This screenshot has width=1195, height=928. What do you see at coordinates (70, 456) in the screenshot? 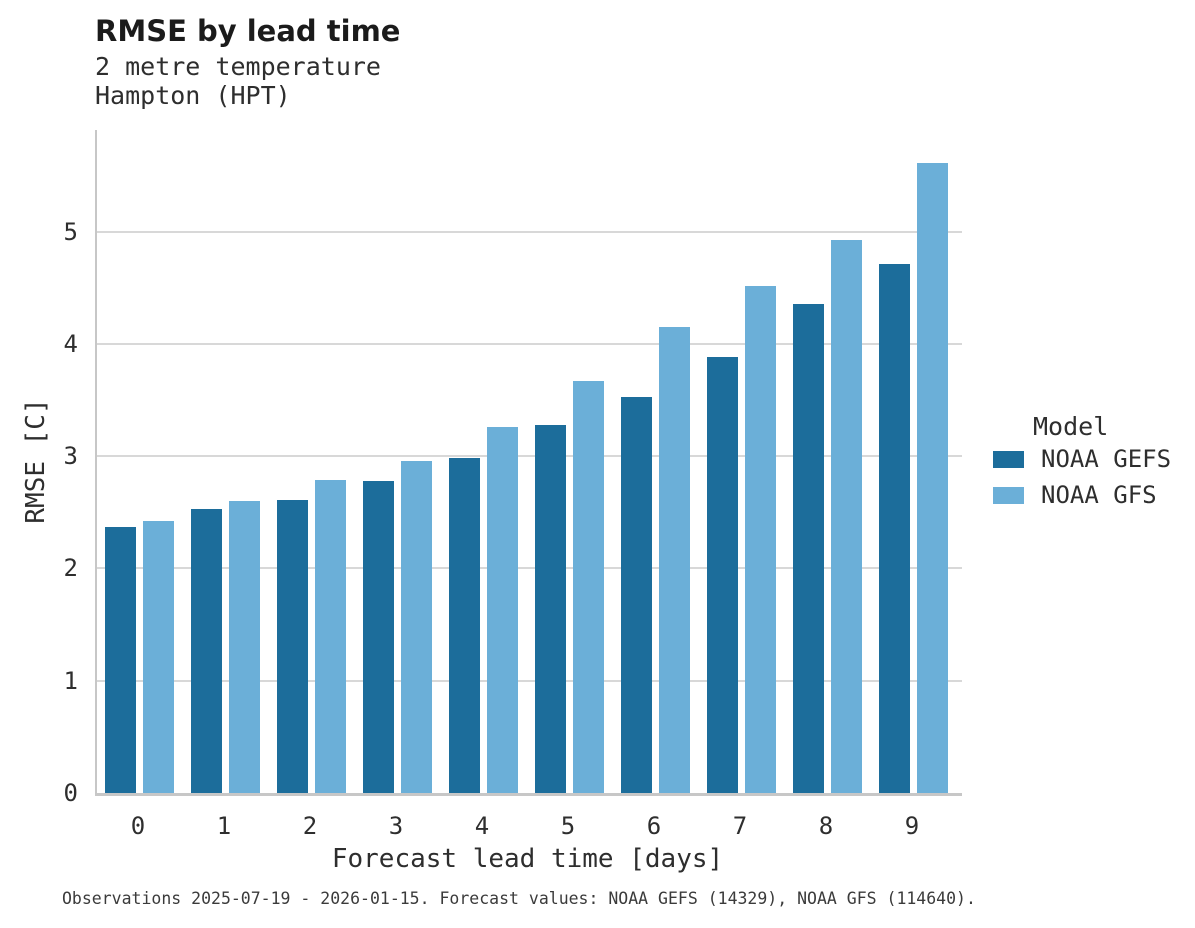
I see `y-tick-label: 3` at bounding box center [70, 456].